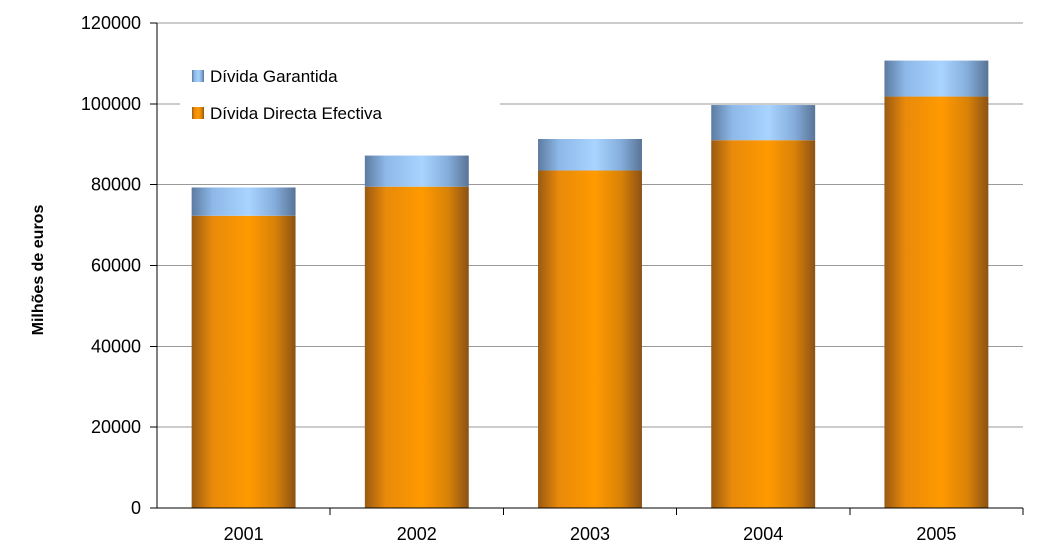 The image size is (1051, 549). What do you see at coordinates (116, 185) in the screenshot?
I see `y-tick-label: 80000` at bounding box center [116, 185].